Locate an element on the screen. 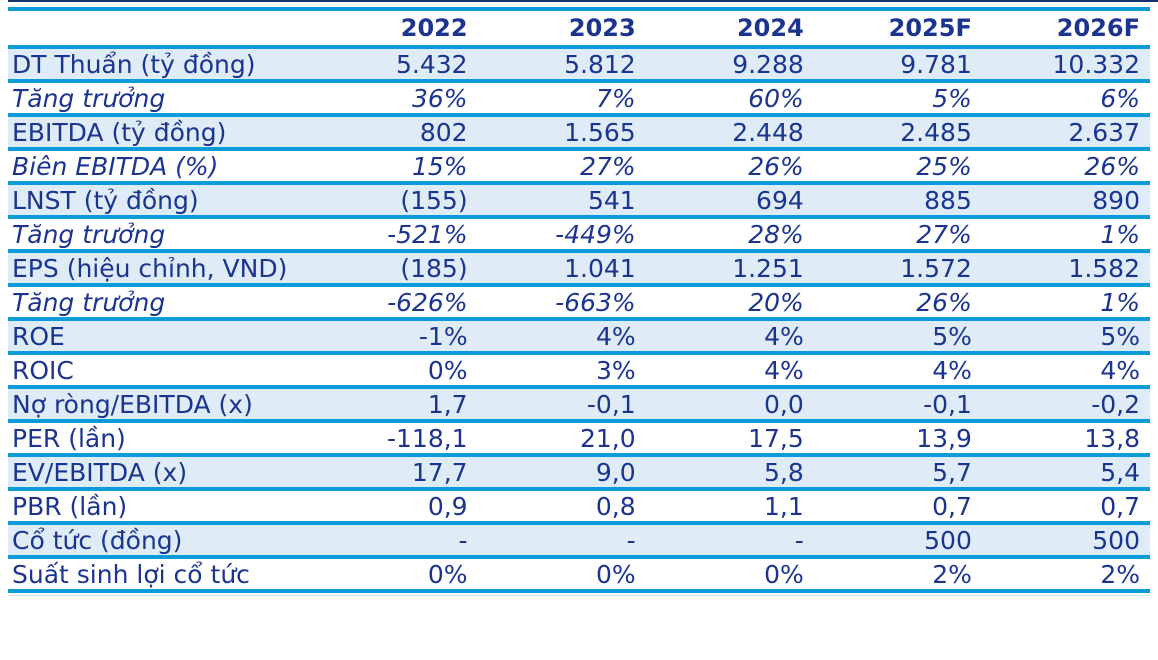 Image resolution: width=1158 pixels, height=660 pixels. value-cell: 890 is located at coordinates (1065, 201).